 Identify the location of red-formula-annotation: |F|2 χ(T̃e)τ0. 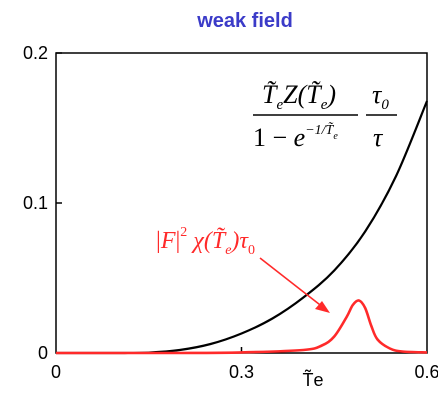
(243, 269).